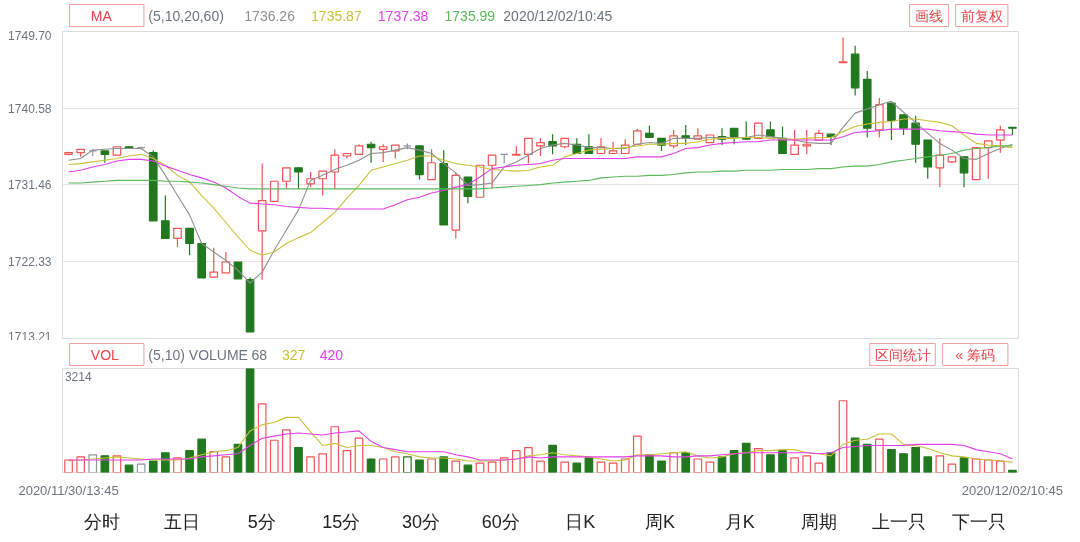  What do you see at coordinates (182, 521) in the screenshot?
I see `text: 五日` at bounding box center [182, 521].